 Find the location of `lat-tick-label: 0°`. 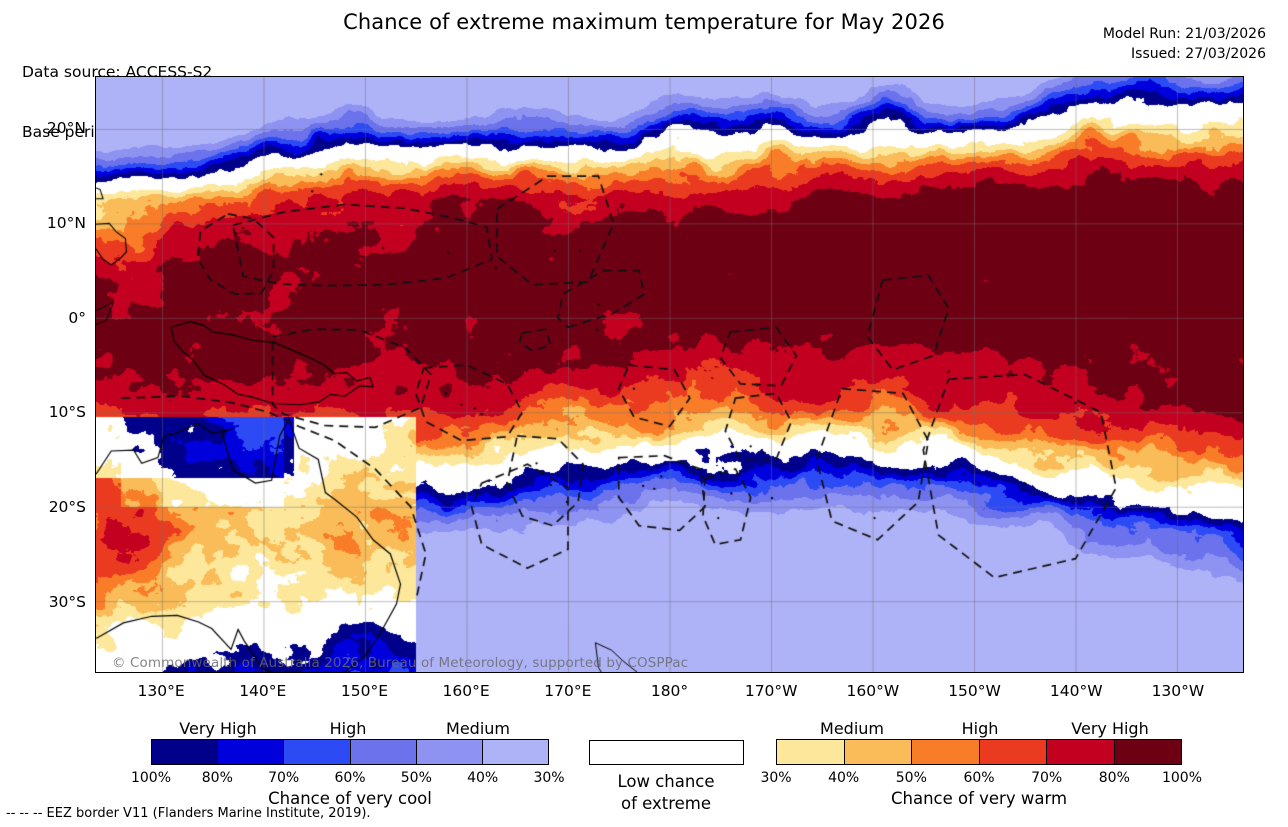

lat-tick-label: 0° is located at coordinates (77, 317).